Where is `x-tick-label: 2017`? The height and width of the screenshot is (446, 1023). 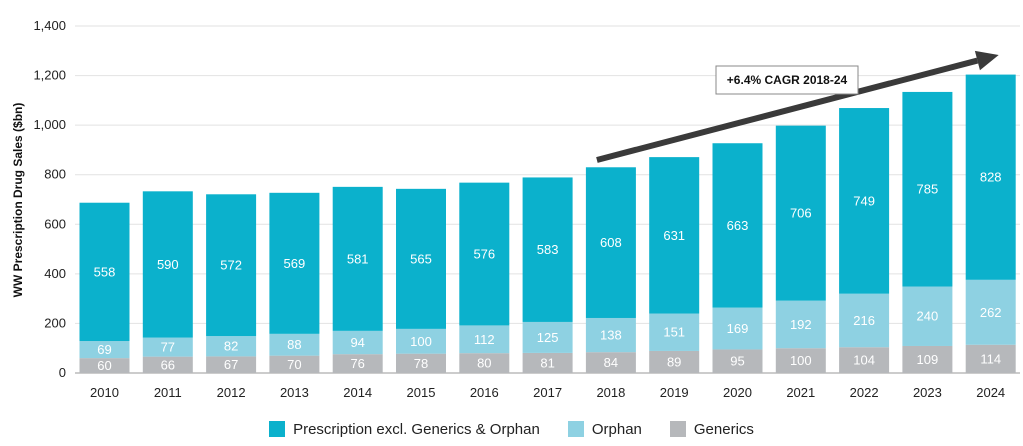 x-tick-label: 2017 is located at coordinates (547, 392).